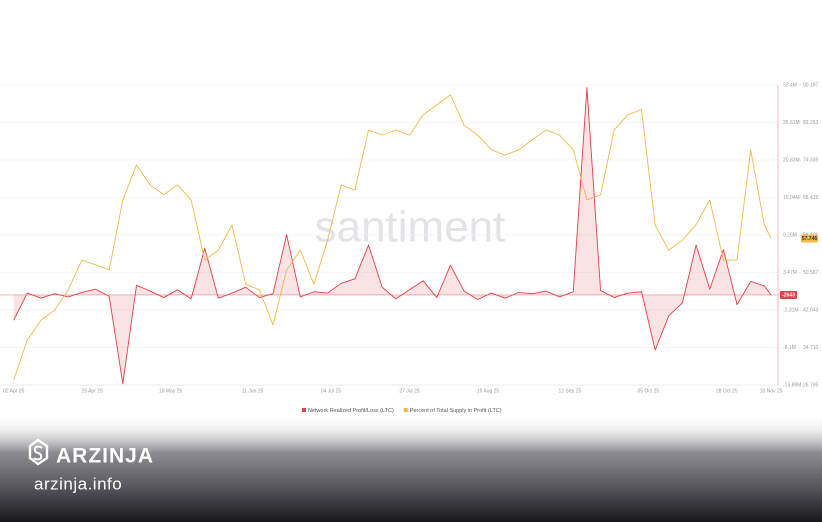  What do you see at coordinates (171, 391) in the screenshot?
I see `x-tick-label: 18 May 25` at bounding box center [171, 391].